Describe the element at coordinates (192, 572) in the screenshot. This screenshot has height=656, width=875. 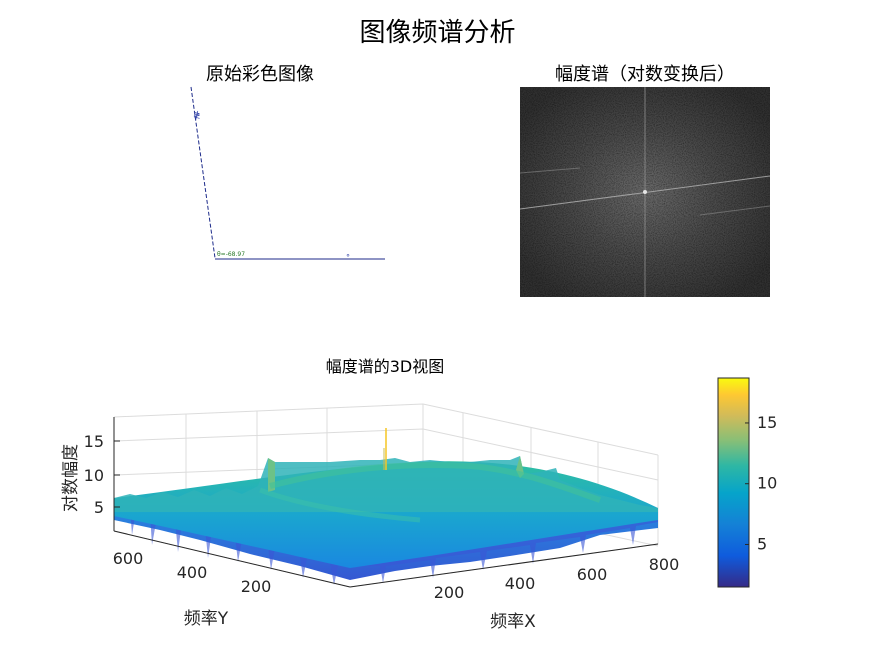
I see `y-tick-400: 400` at that location.